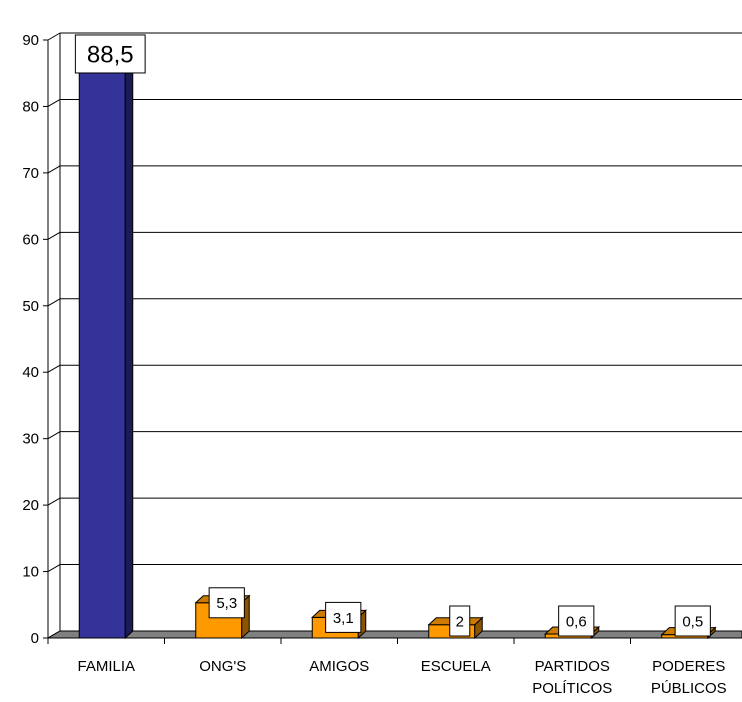  I want to click on y-tick-label: 50, so click(30, 306).